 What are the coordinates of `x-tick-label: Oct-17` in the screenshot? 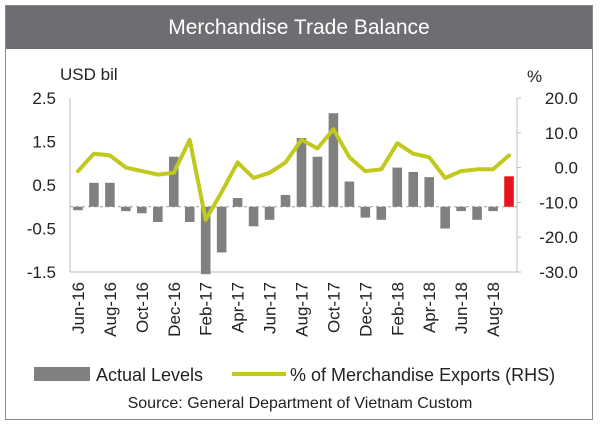 It's located at (333, 307).